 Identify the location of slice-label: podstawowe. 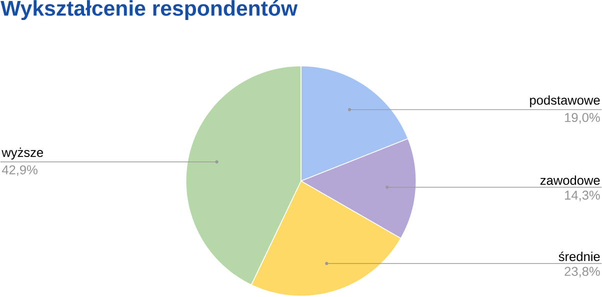
(565, 102).